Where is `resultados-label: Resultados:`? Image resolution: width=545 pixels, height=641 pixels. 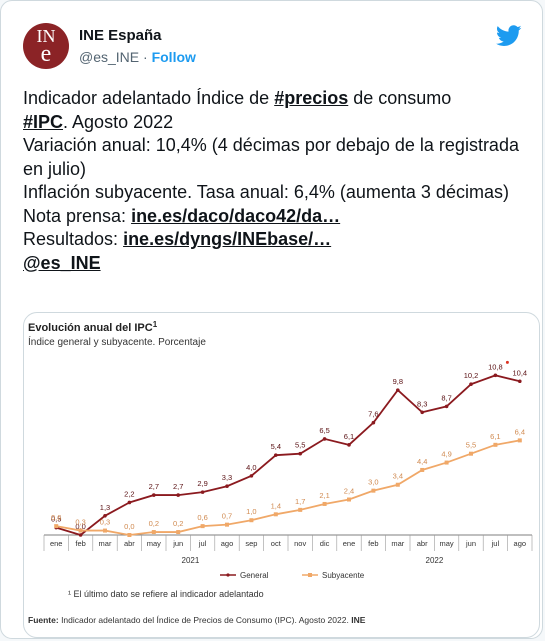
resultados-label: Resultados: is located at coordinates (73, 239).